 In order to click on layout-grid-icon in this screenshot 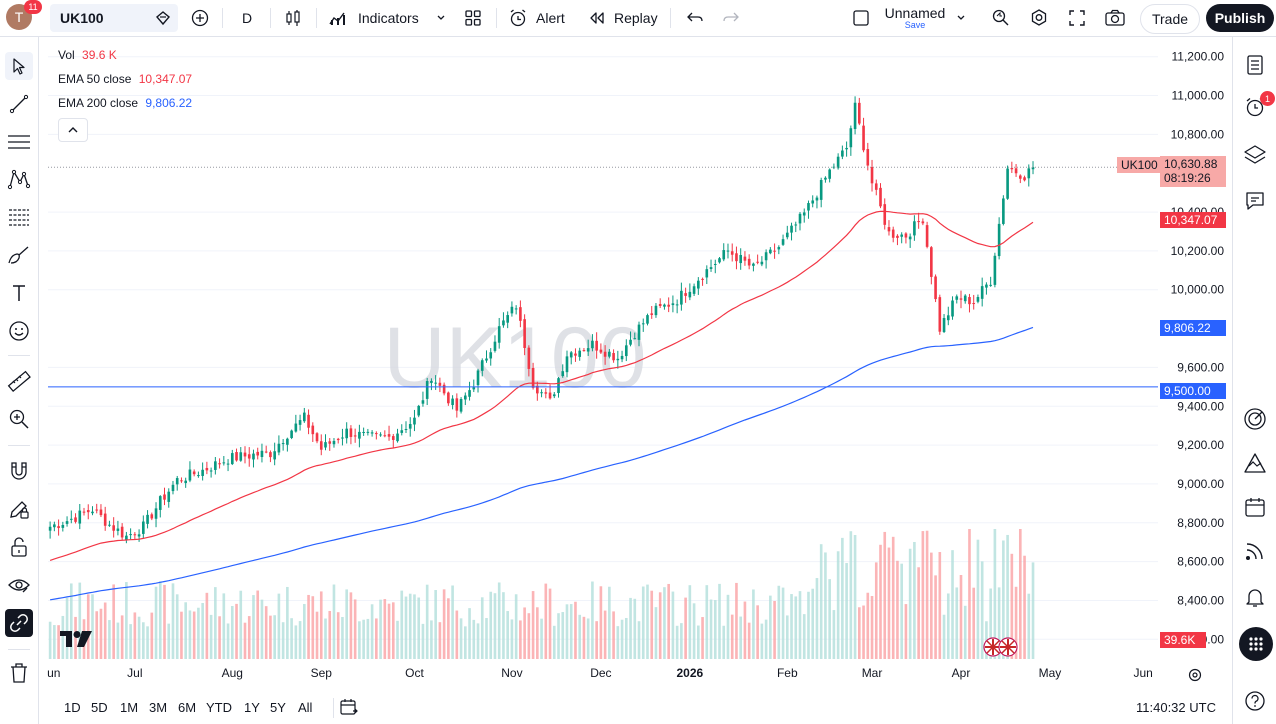, I will do `click(473, 18)`.